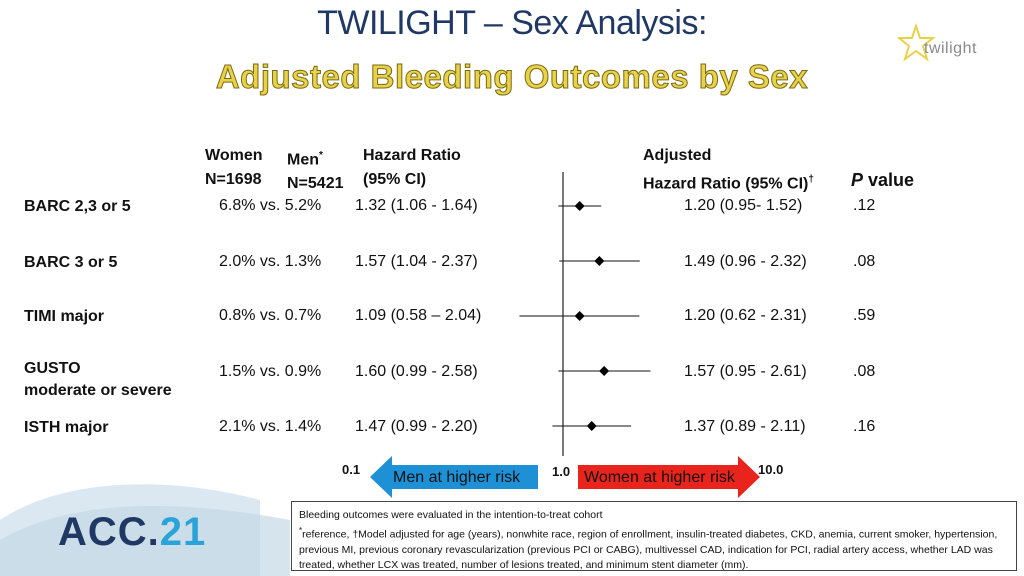 This screenshot has height=576, width=1024. Describe the element at coordinates (412, 167) in the screenshot. I see `header-hazard-ratio: Hazard Ratio (95% CI)` at that location.